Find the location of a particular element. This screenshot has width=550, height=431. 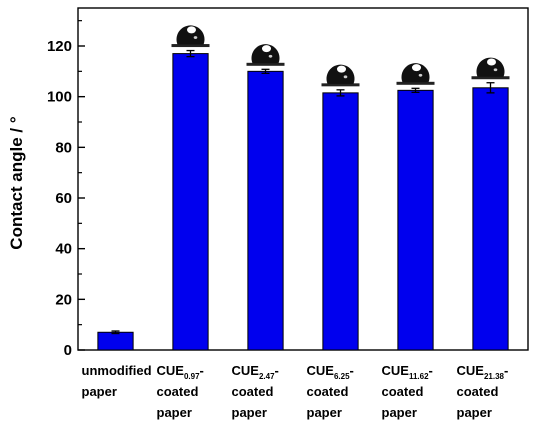

x-category-label: CUE21.38- is located at coordinates (483, 372).